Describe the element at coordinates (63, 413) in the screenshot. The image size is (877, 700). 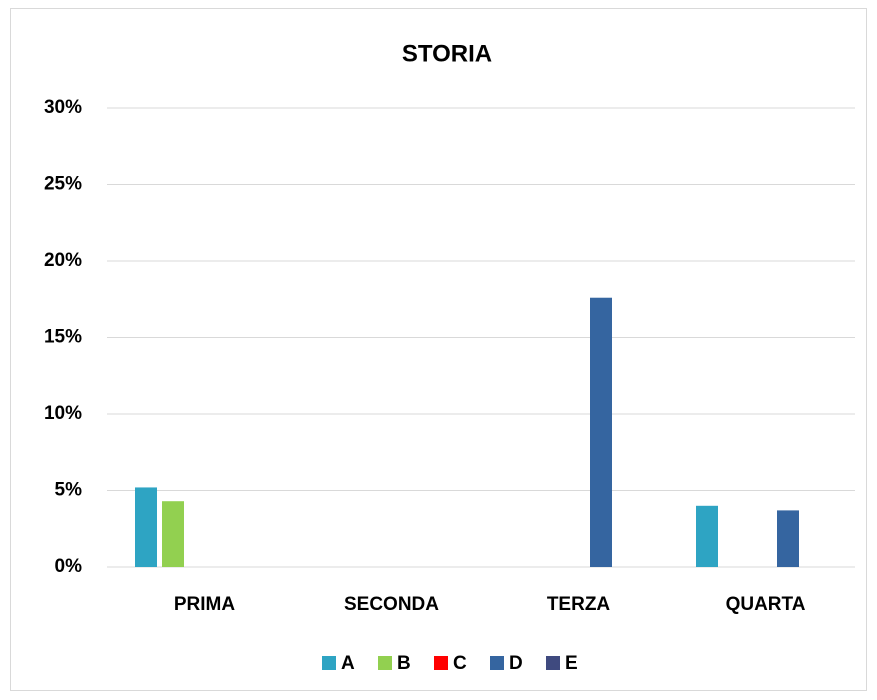
I see `y-tick-label: 10%` at that location.